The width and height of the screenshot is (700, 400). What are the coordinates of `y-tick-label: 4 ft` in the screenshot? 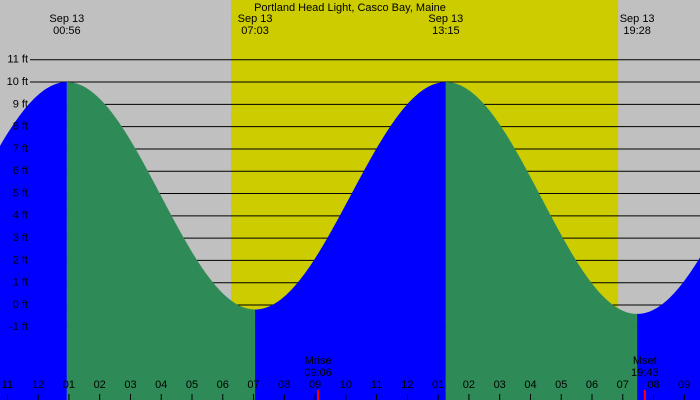 It's located at (20, 216).